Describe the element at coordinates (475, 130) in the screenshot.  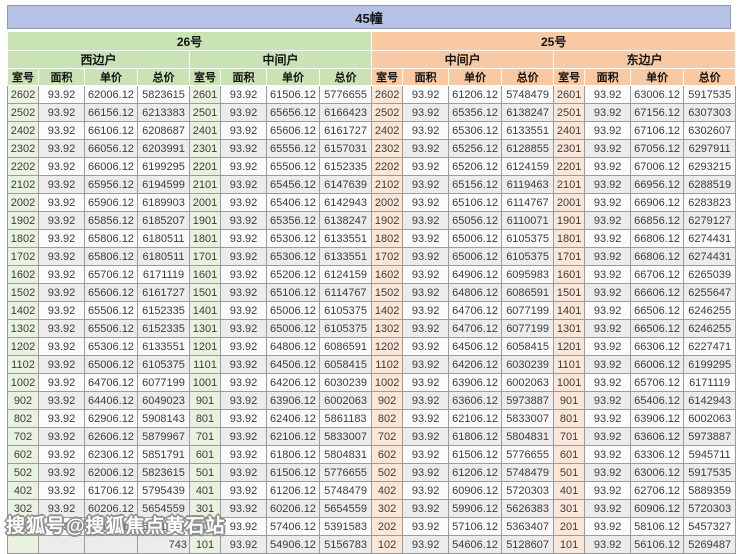
I see `cell-unit-price: 65306.12` at that location.